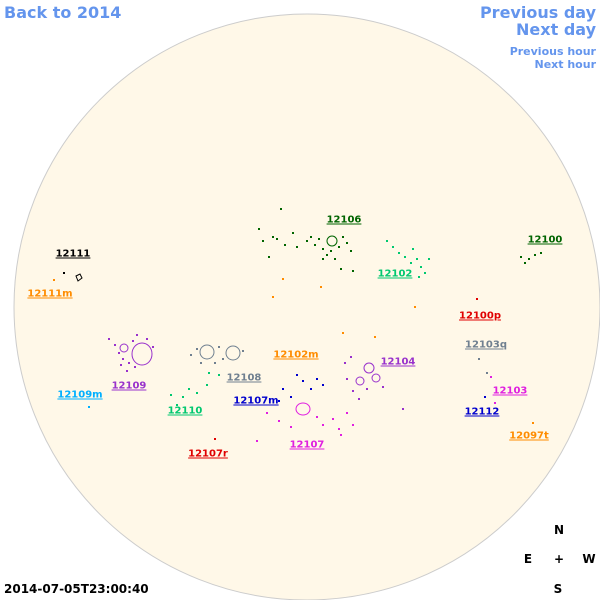 The image size is (600, 600). Describe the element at coordinates (486, 345) in the screenshot. I see `region-label-12103q: 12103q` at that location.